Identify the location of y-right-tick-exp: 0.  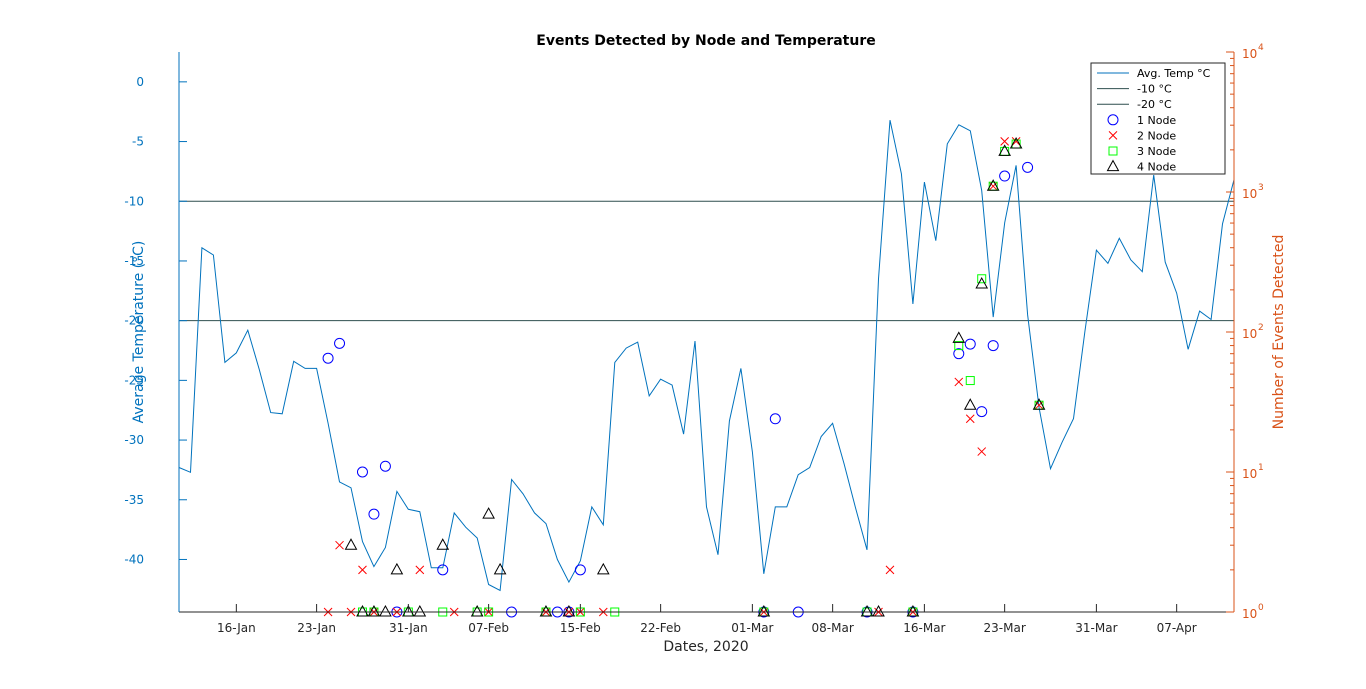
(1261, 608).